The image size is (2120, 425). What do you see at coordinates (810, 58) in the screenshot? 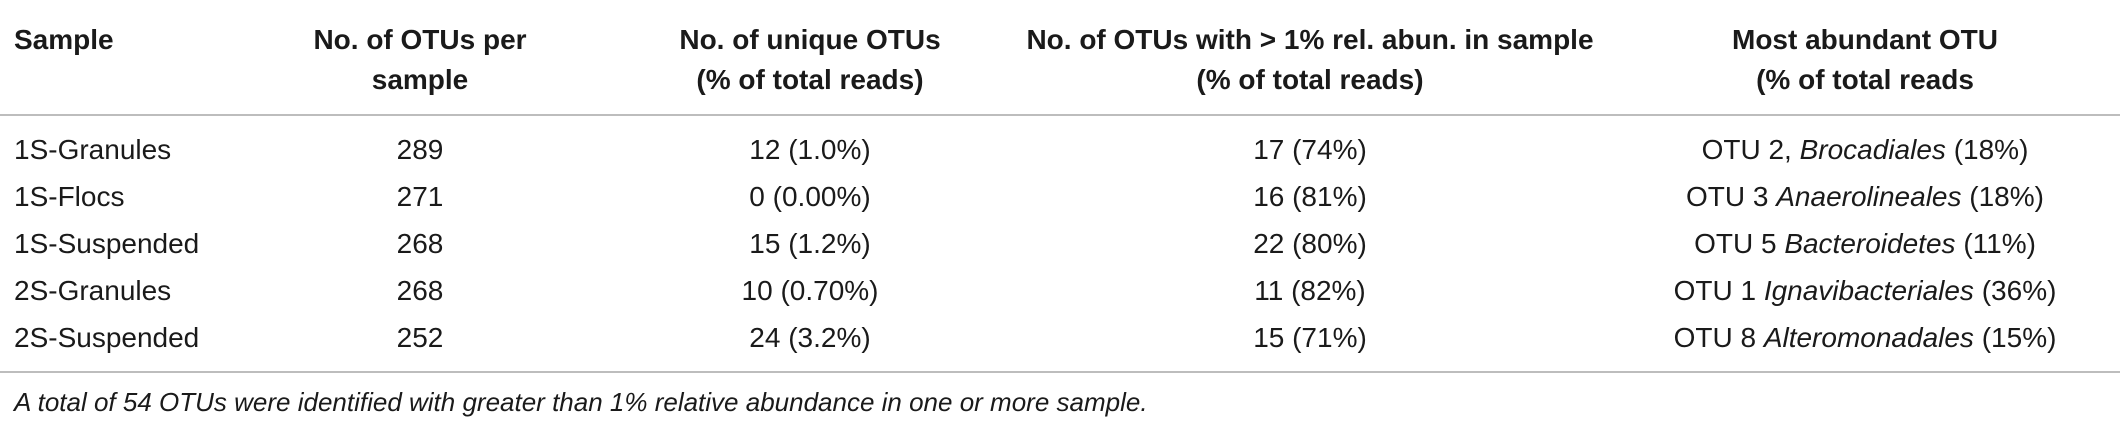
I see `header-unique-otus: No. of unique OTUs (% of total reads)` at bounding box center [810, 58].